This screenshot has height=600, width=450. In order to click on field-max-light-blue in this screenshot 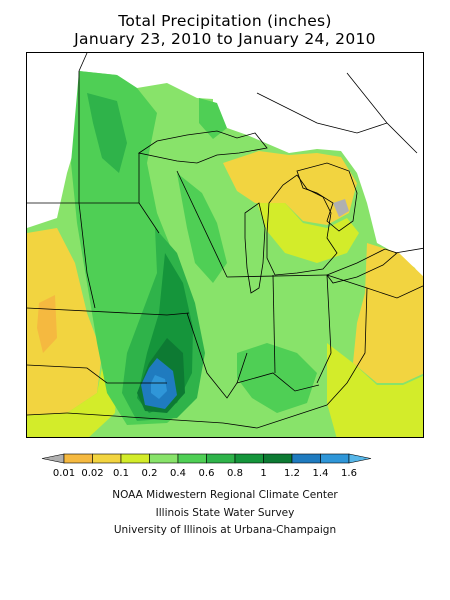, I will do `click(159, 387)`.